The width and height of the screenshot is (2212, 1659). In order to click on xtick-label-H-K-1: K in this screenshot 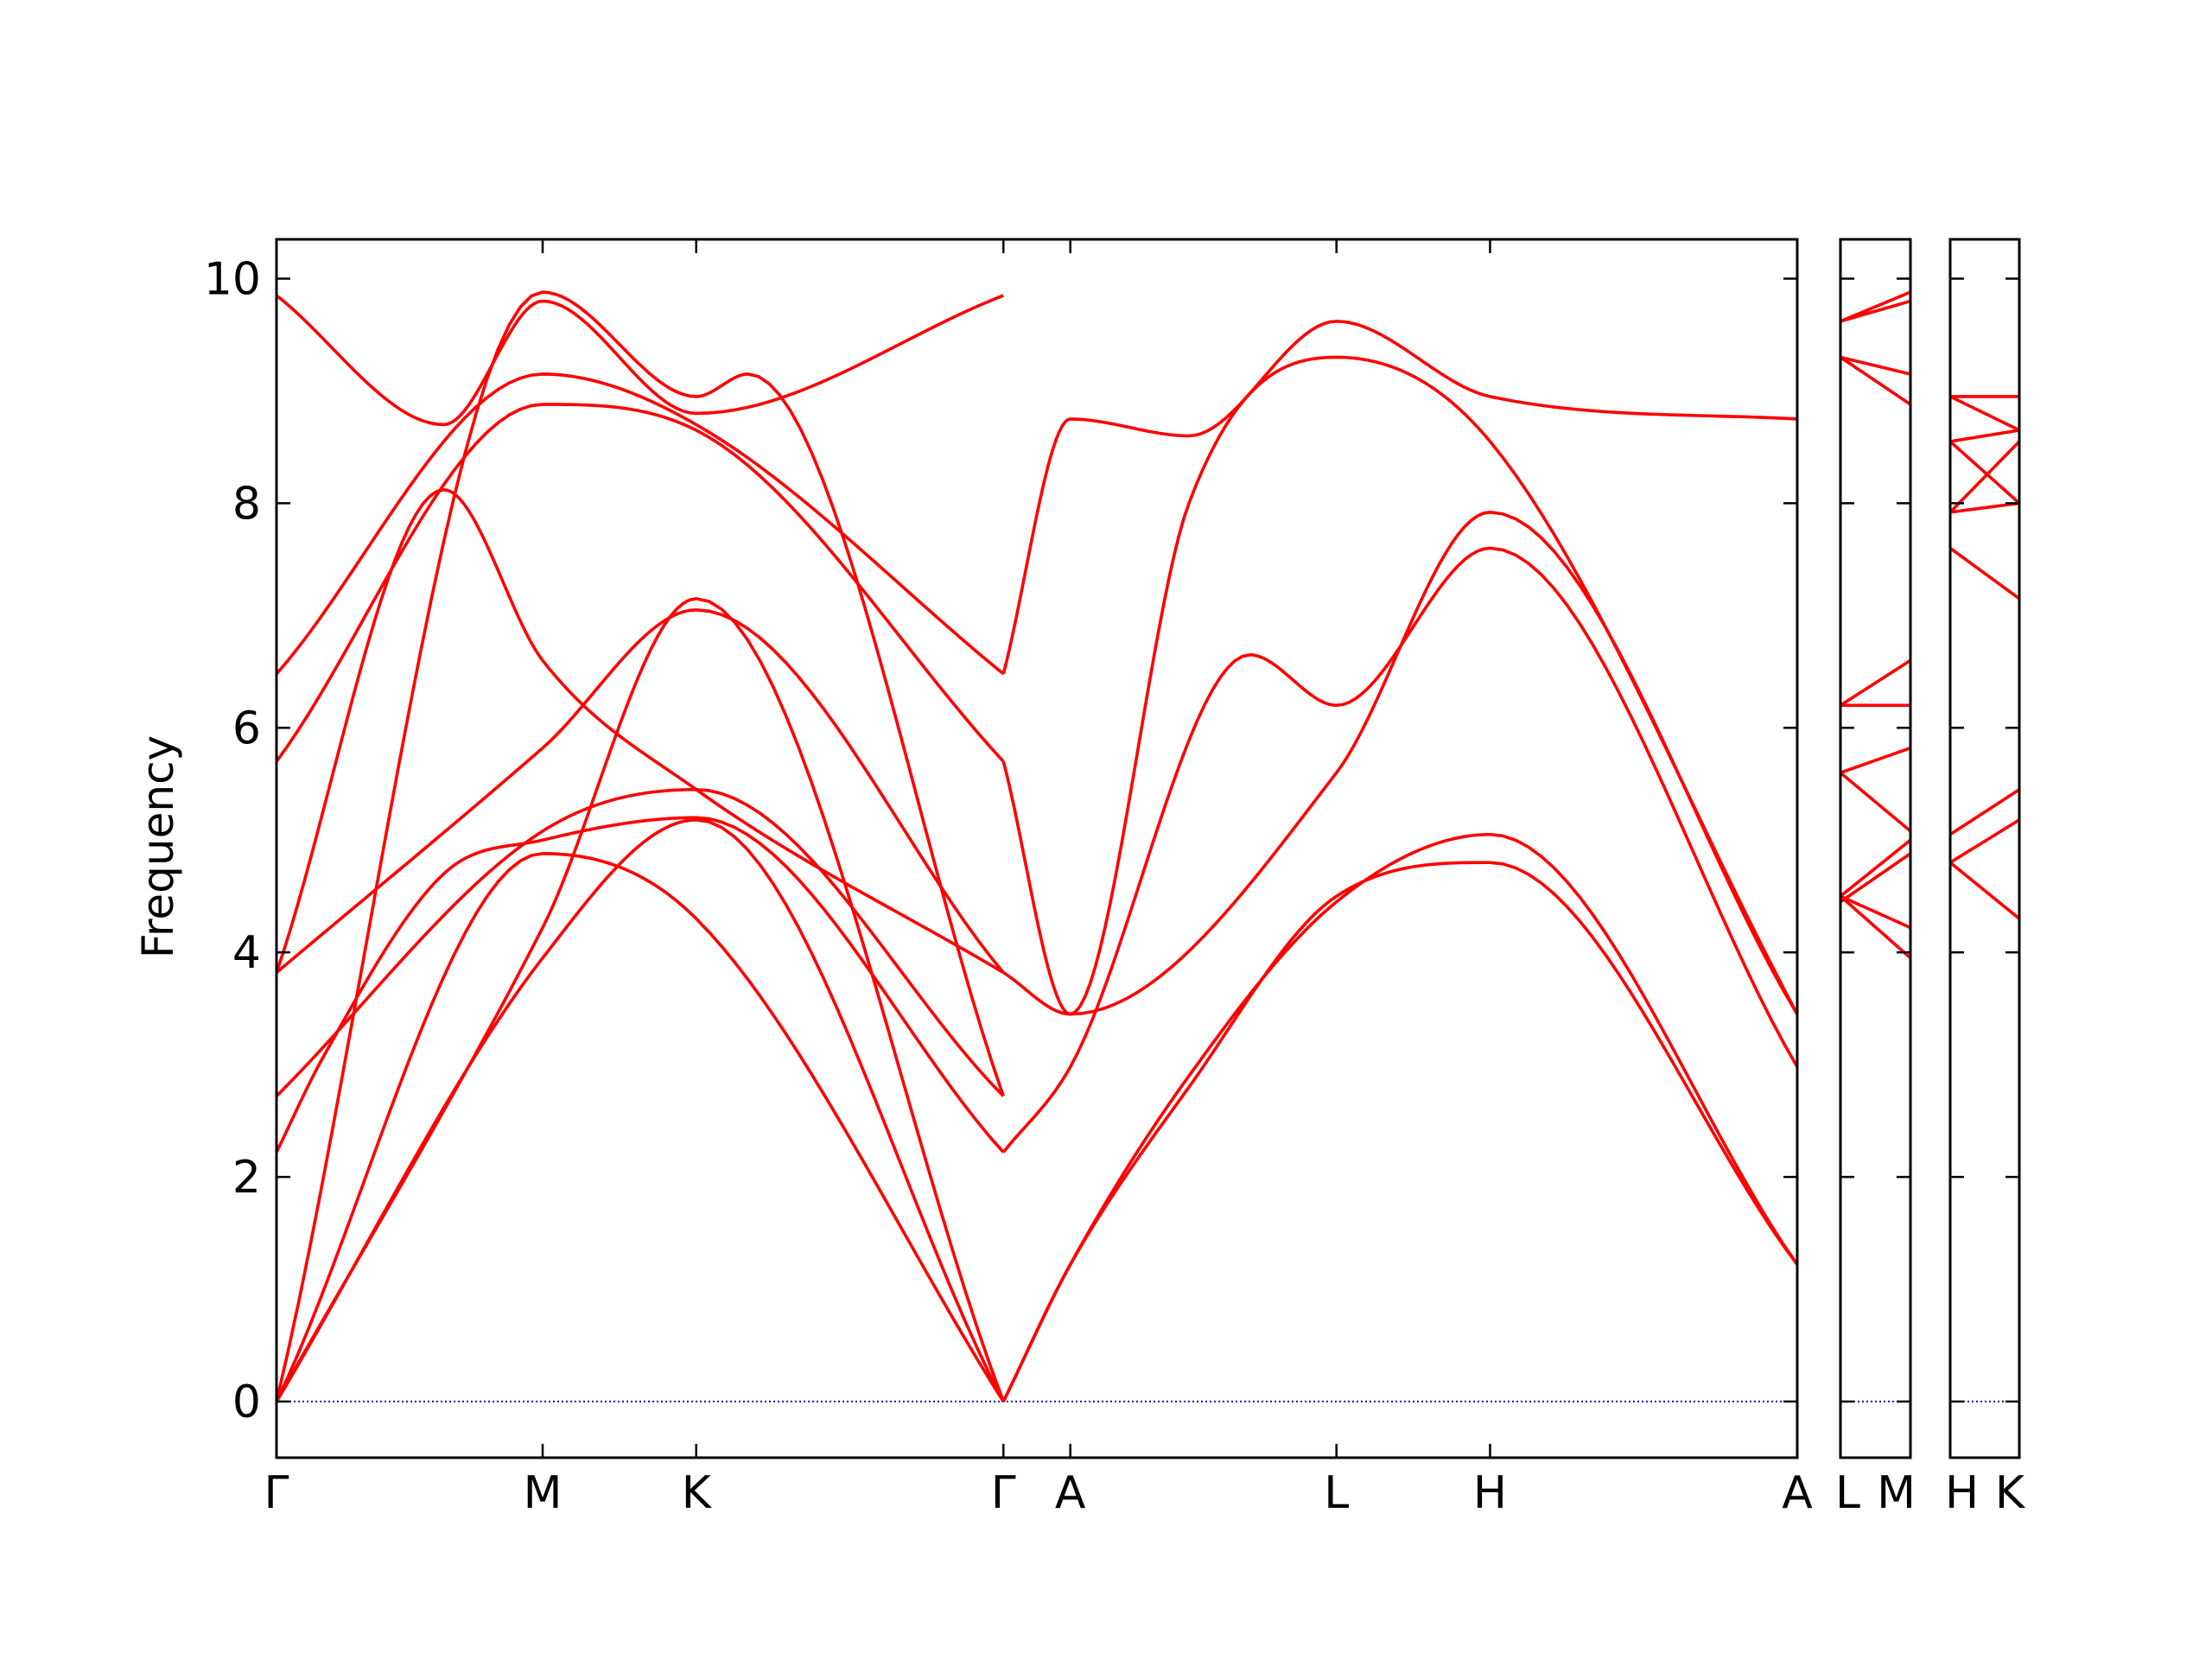, I will do `click(2010, 1493)`.